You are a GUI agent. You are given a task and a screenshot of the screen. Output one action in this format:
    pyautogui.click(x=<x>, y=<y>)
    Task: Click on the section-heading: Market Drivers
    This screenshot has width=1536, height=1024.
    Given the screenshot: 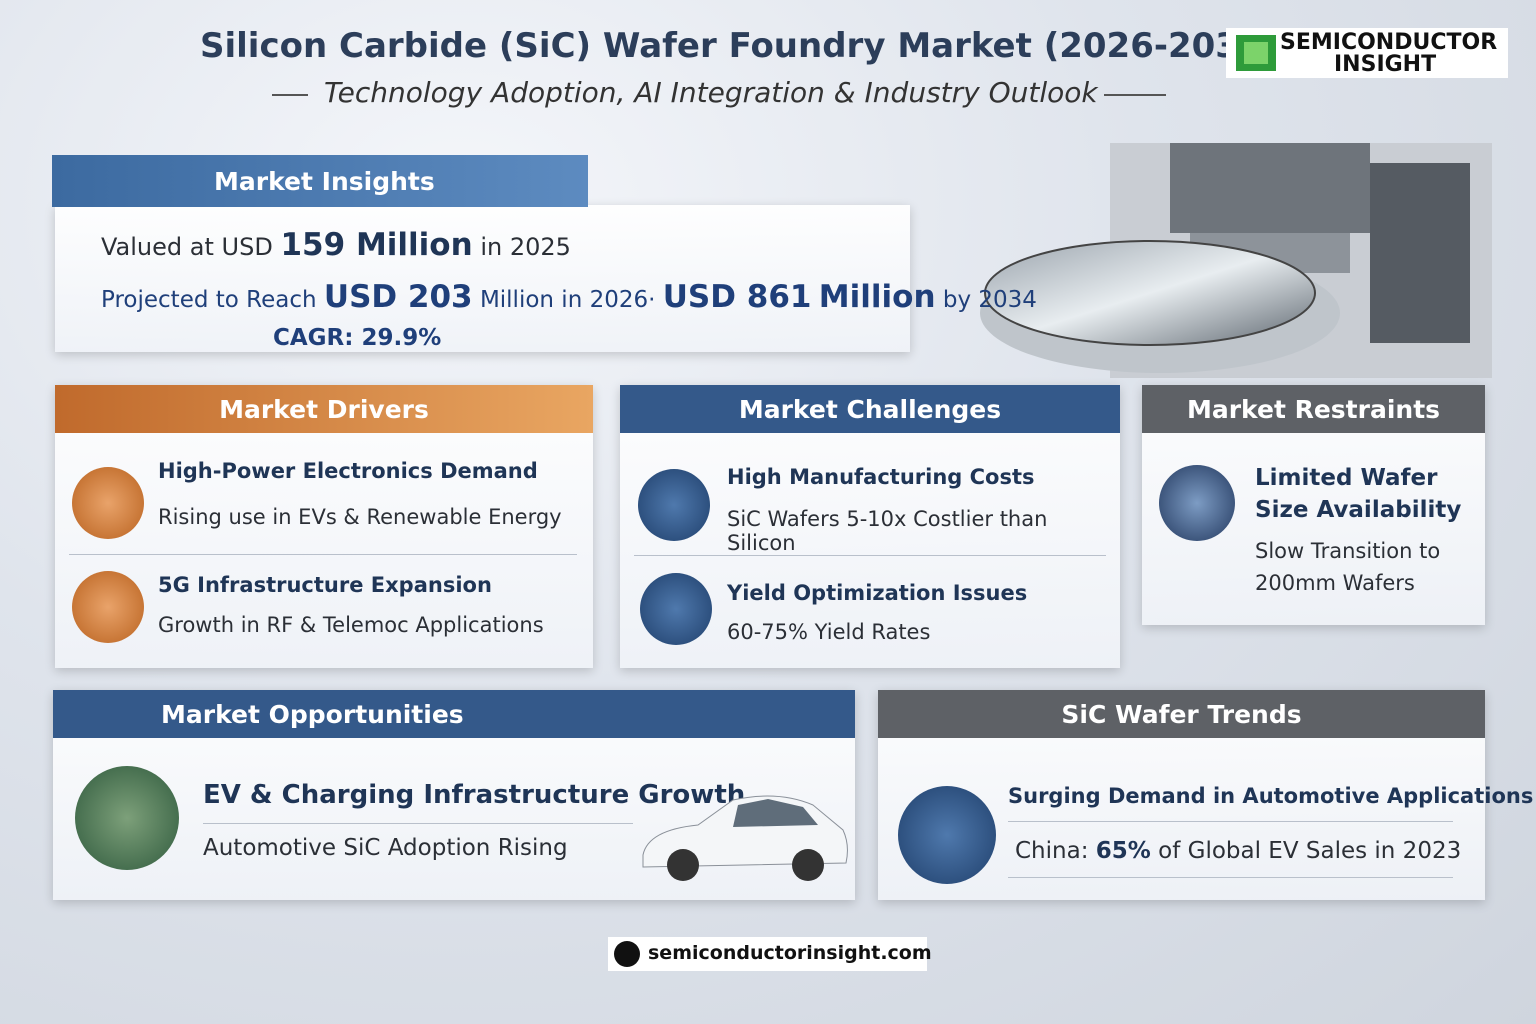 What is the action you would take?
    pyautogui.click(x=324, y=409)
    